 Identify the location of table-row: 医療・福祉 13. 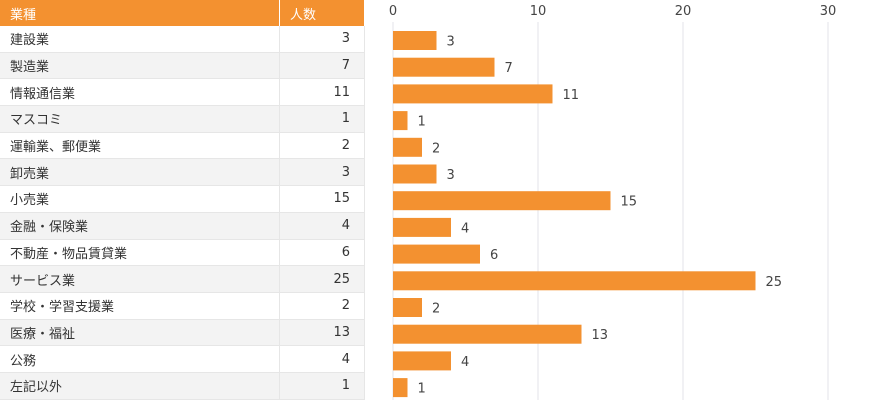
(182, 333).